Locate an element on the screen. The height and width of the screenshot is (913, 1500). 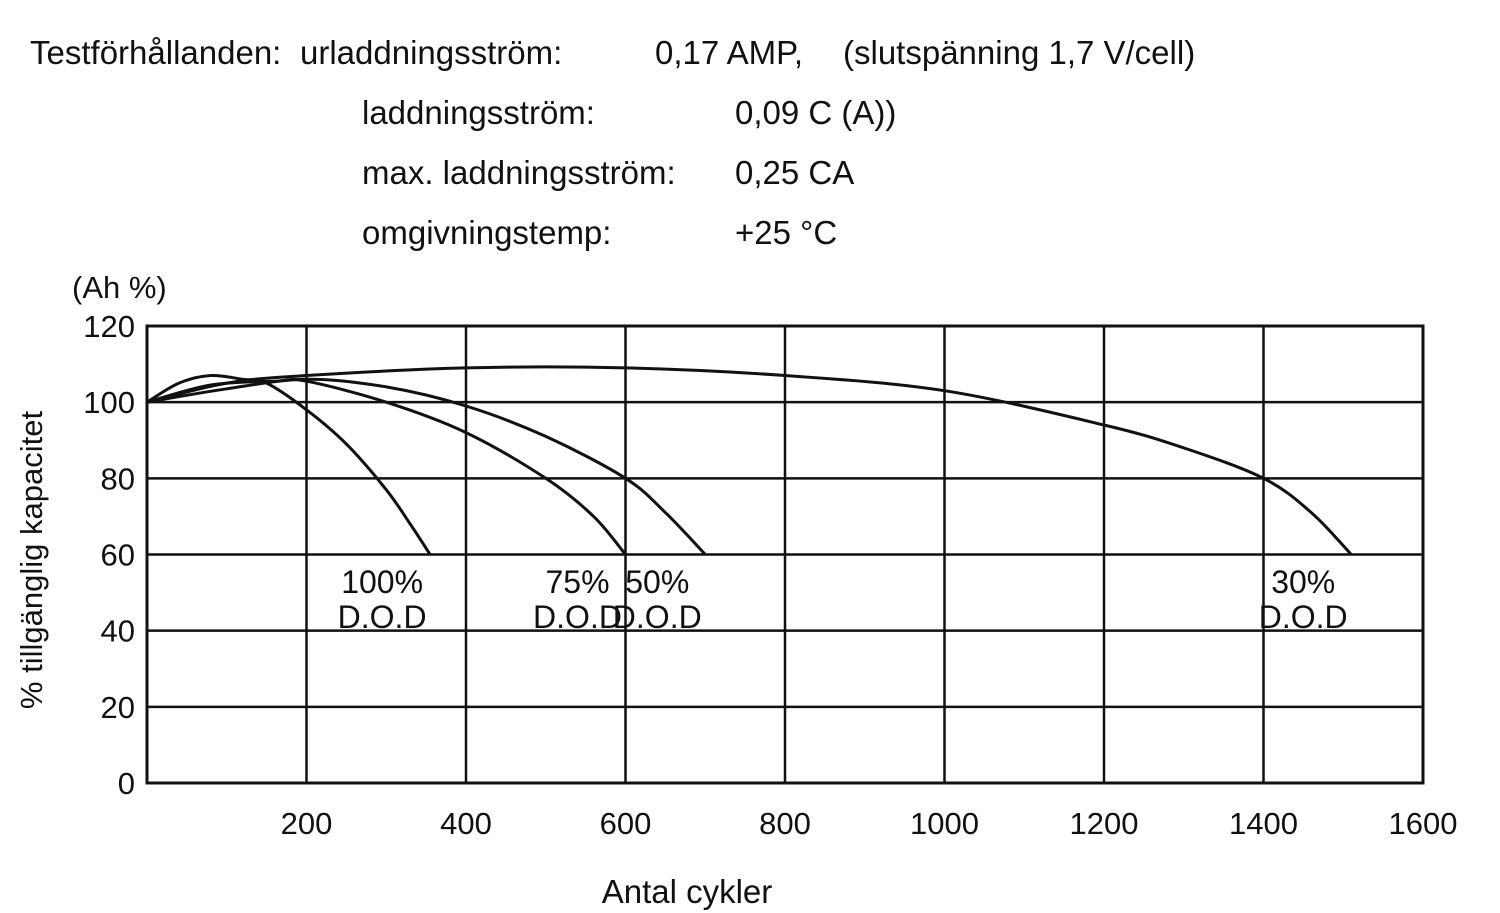
condition-note: (slutspänning 1,7 V/cell) is located at coordinates (1019, 52).